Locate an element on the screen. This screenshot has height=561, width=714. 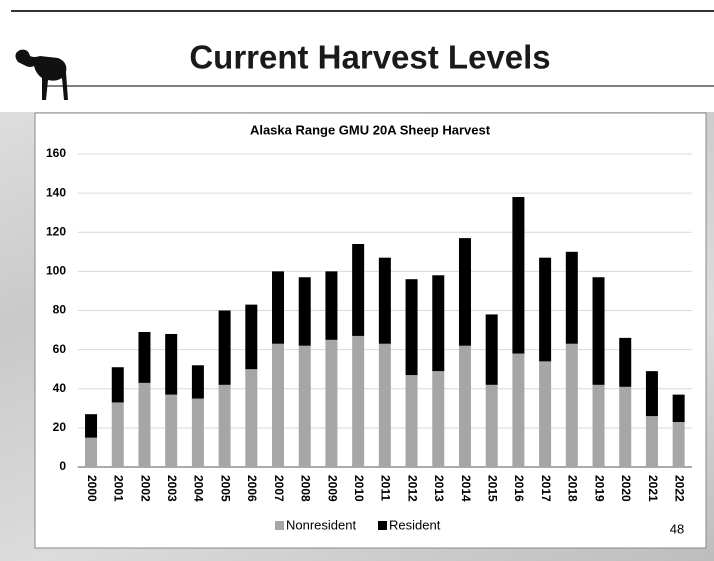
y-tick-label: 40 is located at coordinates (60, 388).